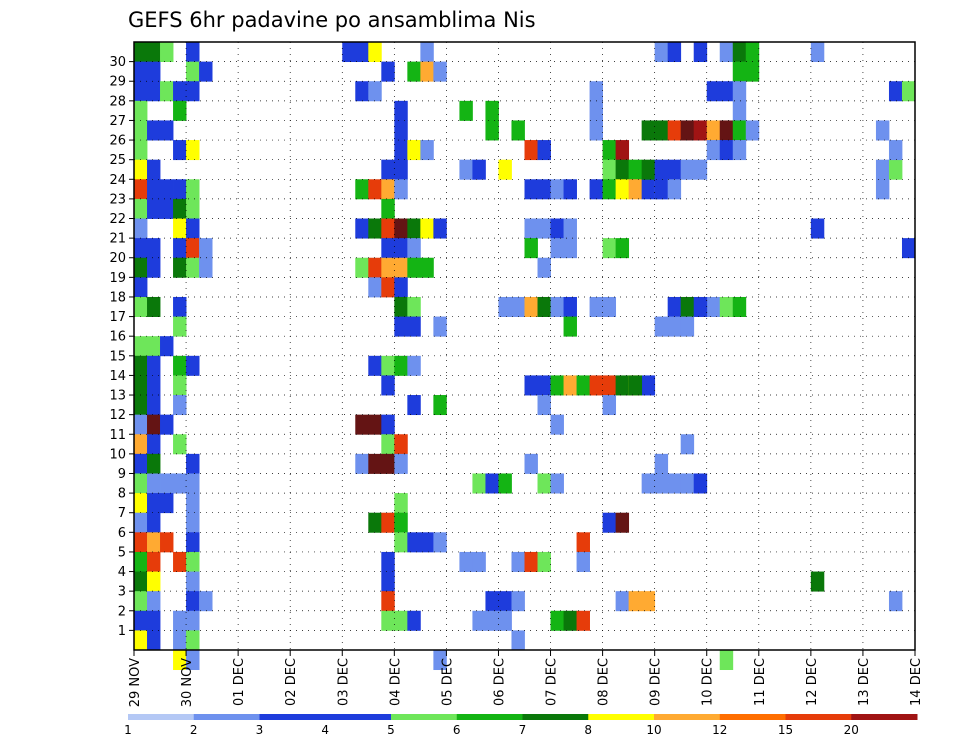 Image resolution: width=960 pixels, height=742 pixels. Describe the element at coordinates (128, 730) in the screenshot. I see `colorbar-label: 1` at that location.